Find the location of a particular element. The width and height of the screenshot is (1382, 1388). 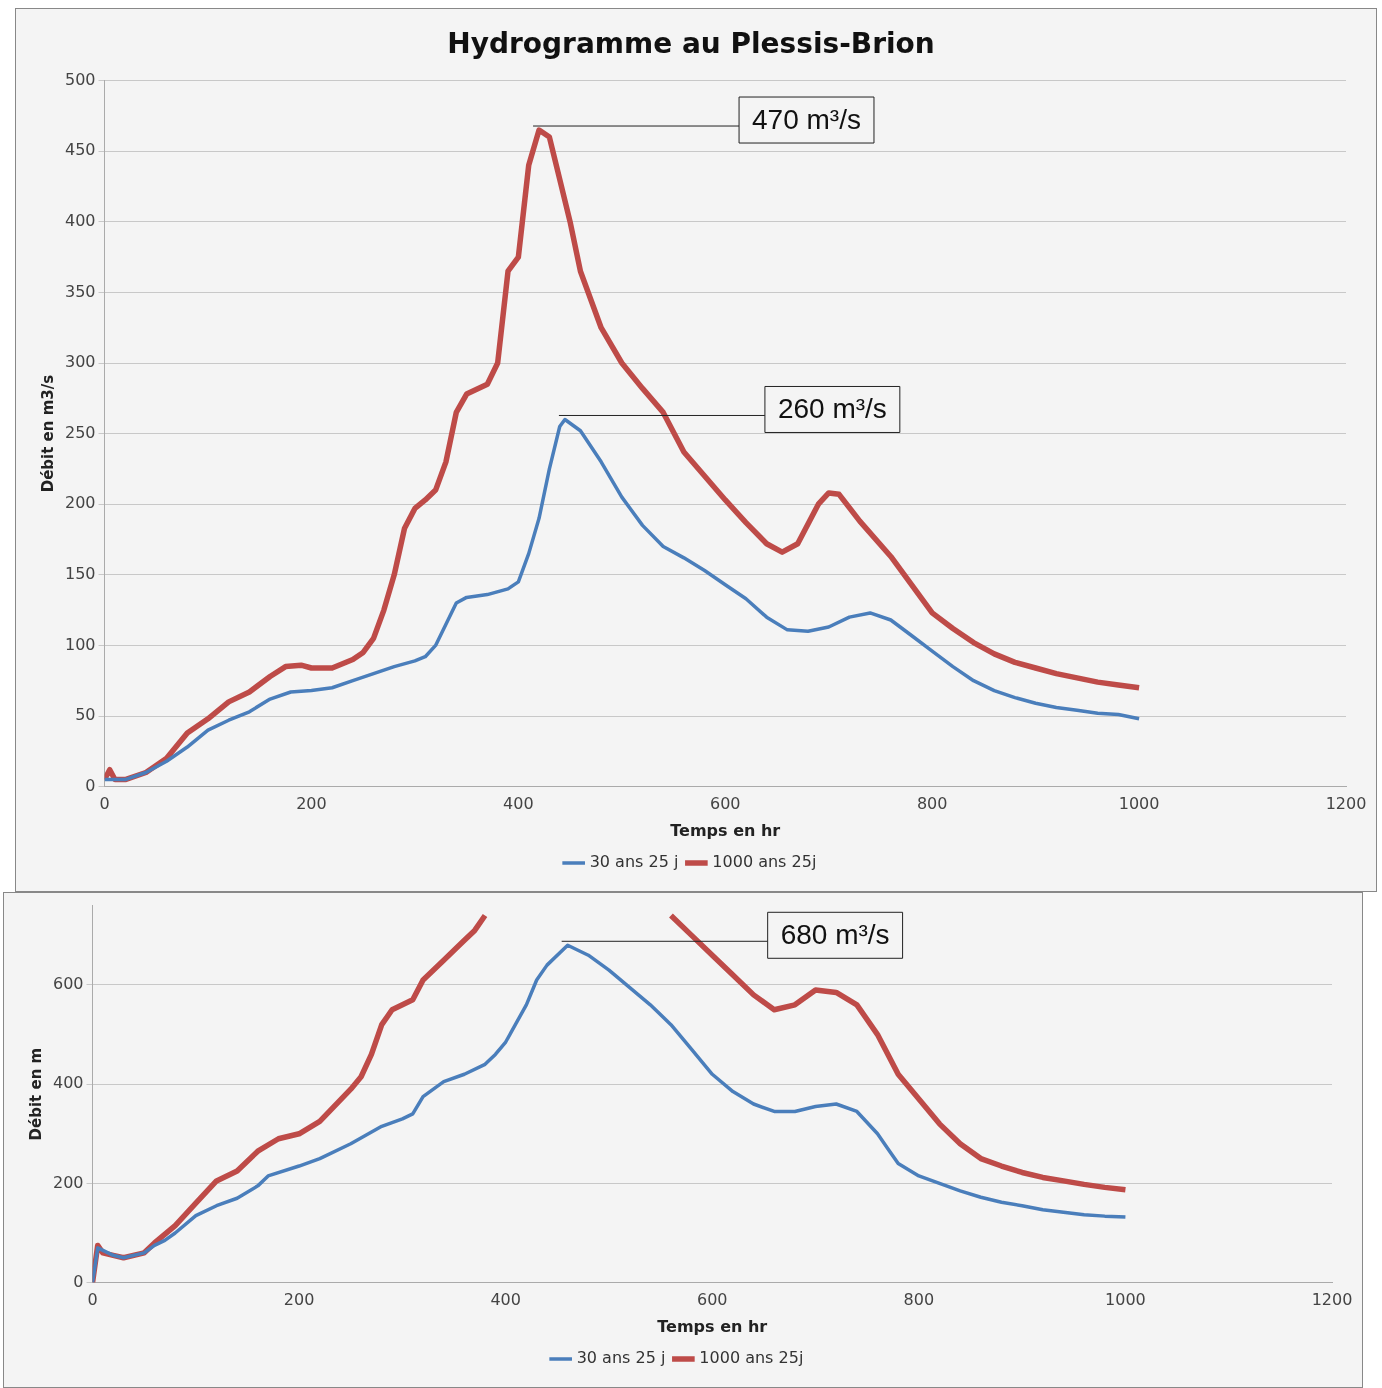

annotation: 680 m³/s is located at coordinates (835, 934).